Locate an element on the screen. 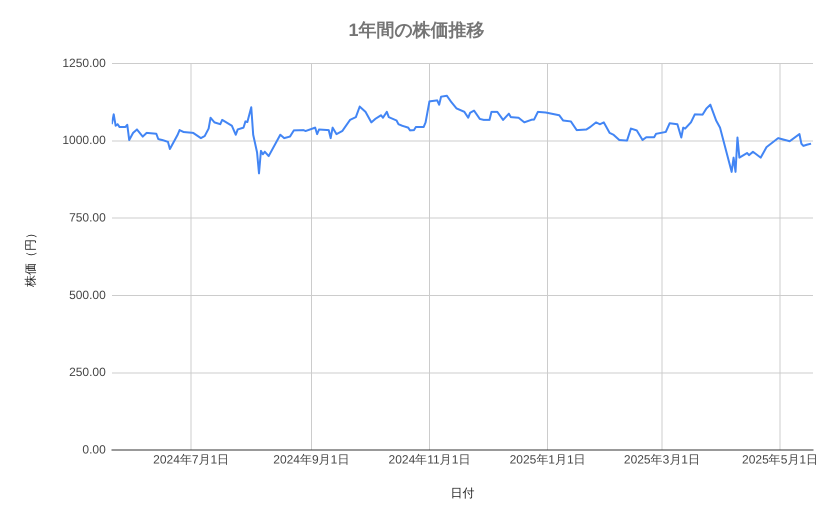 This screenshot has height=519, width=839. y-tick-label: 500.00 is located at coordinates (87, 295).